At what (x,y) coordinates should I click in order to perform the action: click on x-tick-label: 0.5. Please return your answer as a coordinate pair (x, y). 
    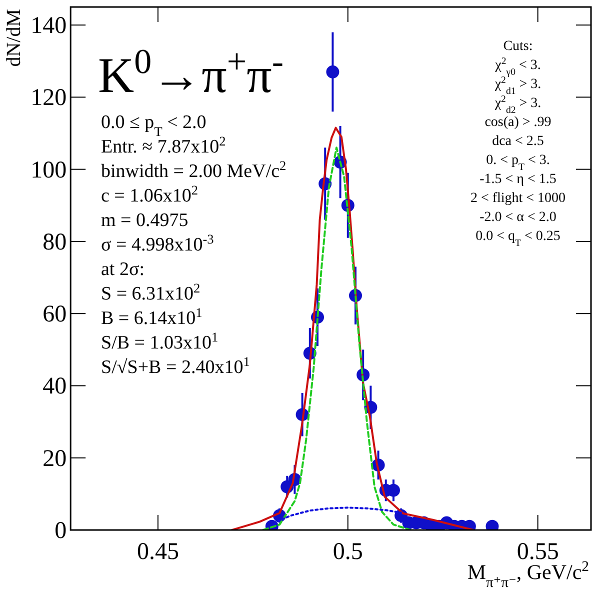
    Looking at the image, I should click on (347, 552).